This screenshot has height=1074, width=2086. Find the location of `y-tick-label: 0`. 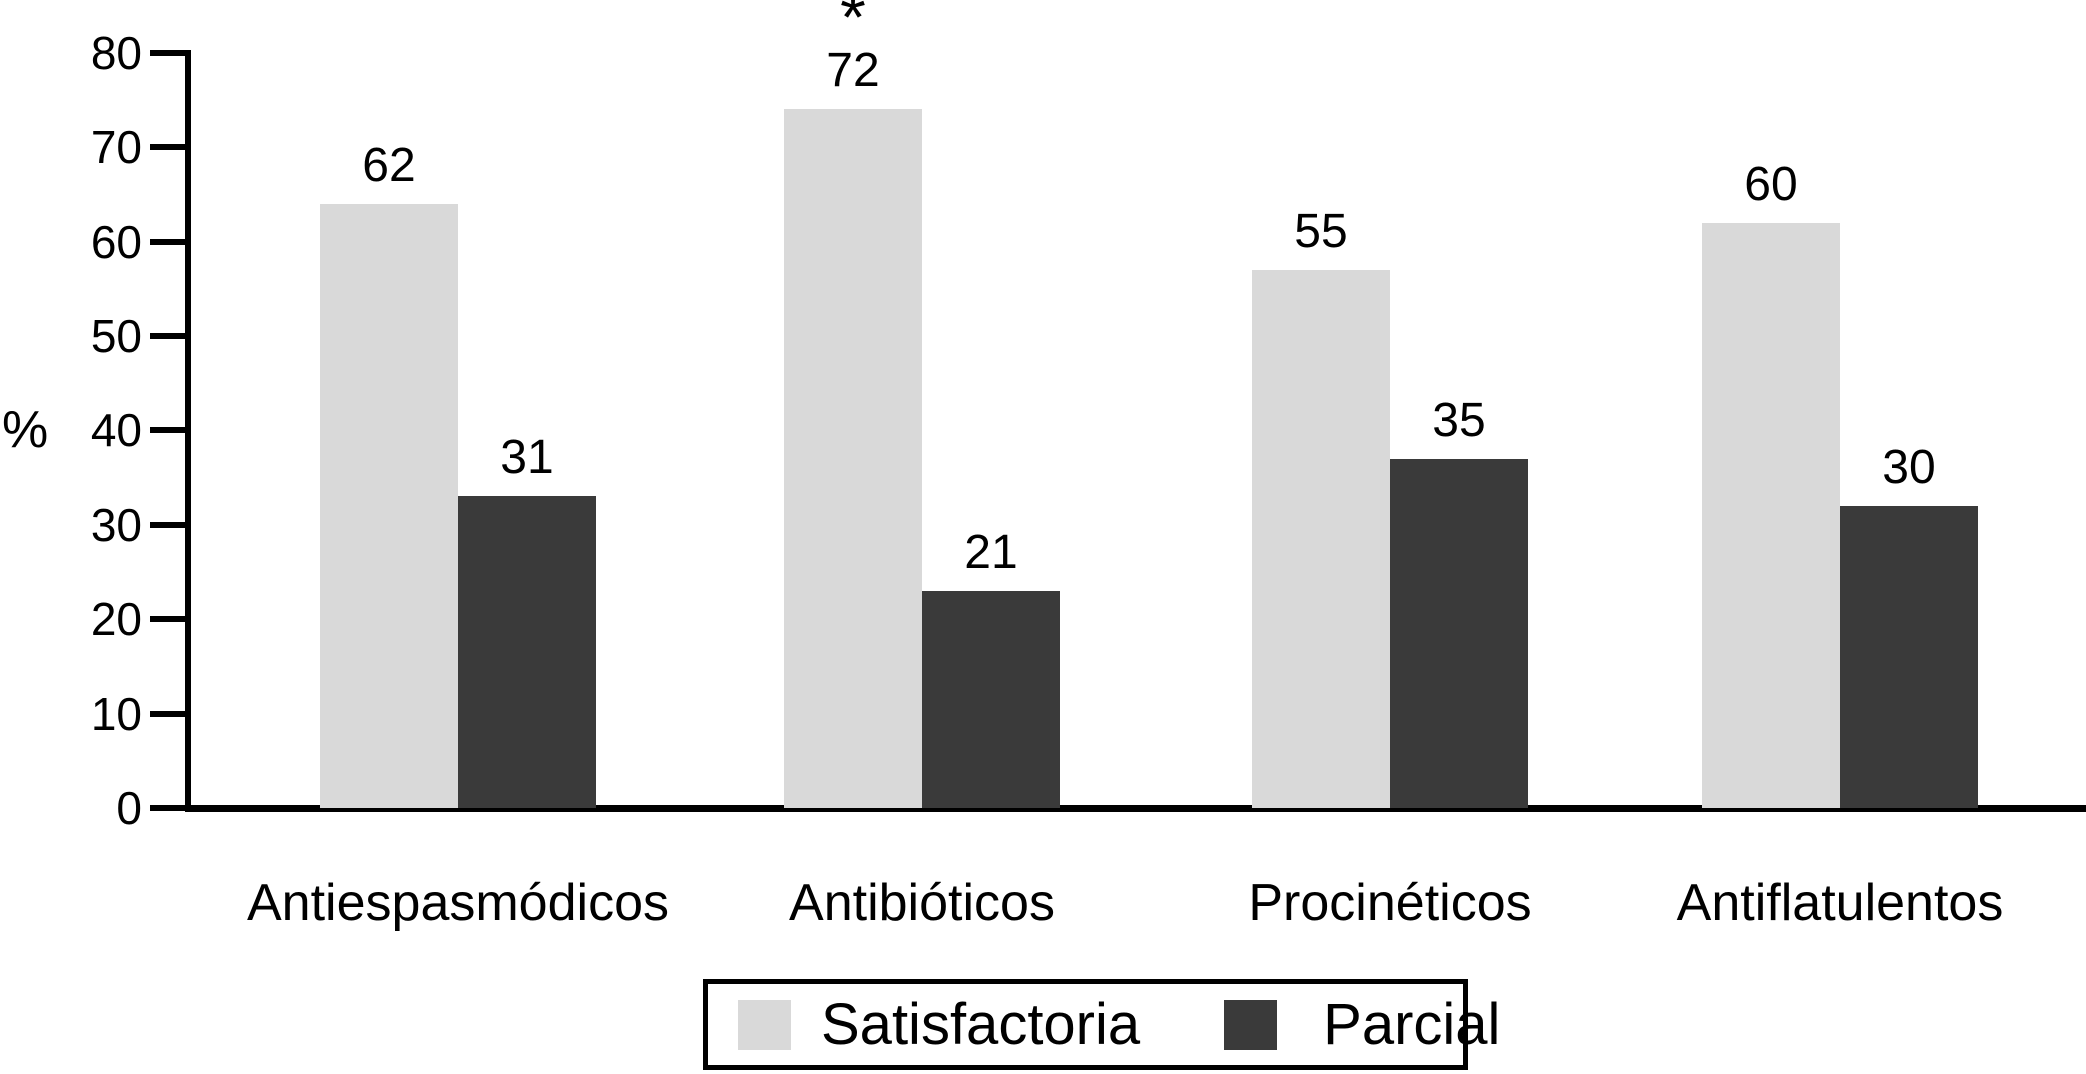

y-tick-label: 0 is located at coordinates (129, 808).